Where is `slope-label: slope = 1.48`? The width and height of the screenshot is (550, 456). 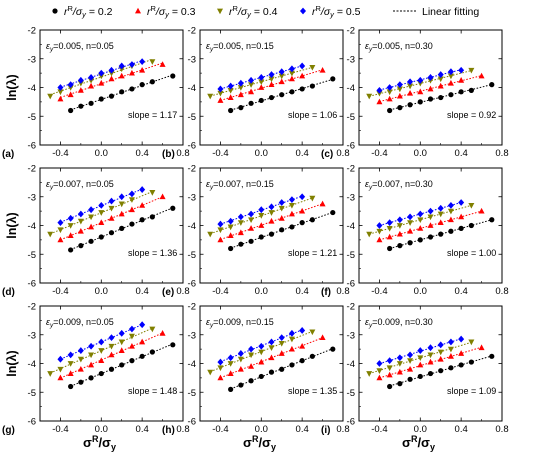 slope-label: slope = 1.48 is located at coordinates (152, 391).